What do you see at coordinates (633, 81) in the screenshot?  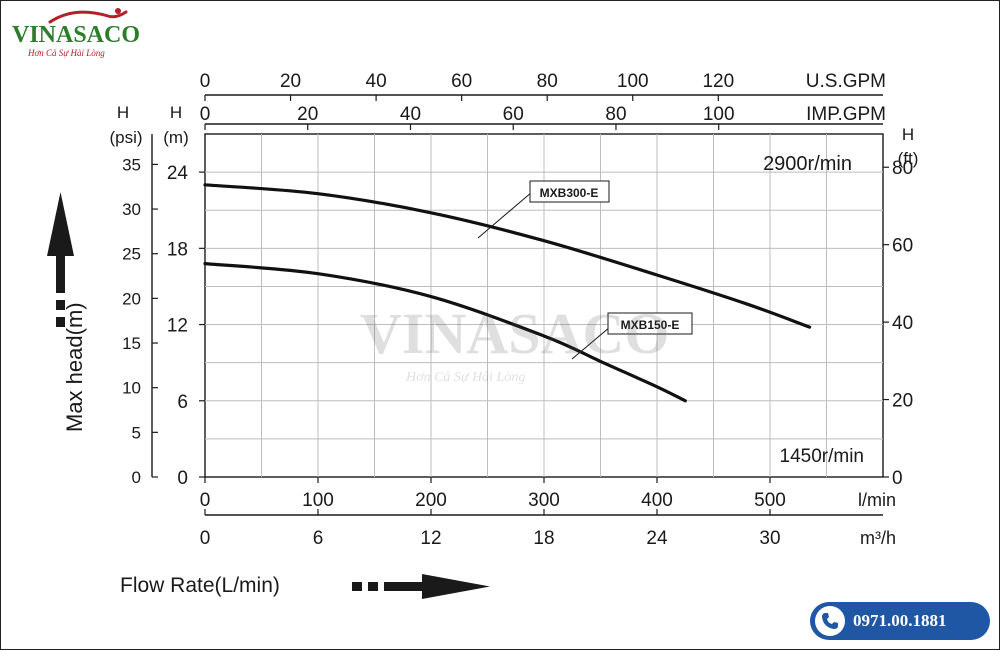 I see `top-tick-label-usgpm: 100` at bounding box center [633, 81].